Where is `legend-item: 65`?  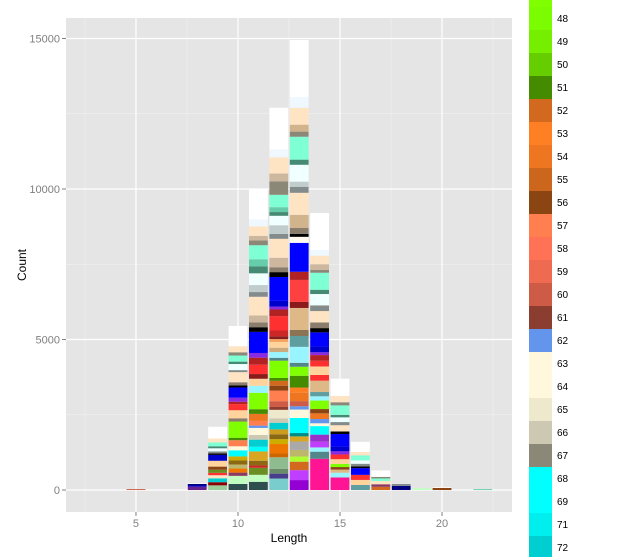
legend-item: 65 is located at coordinates (549, 409).